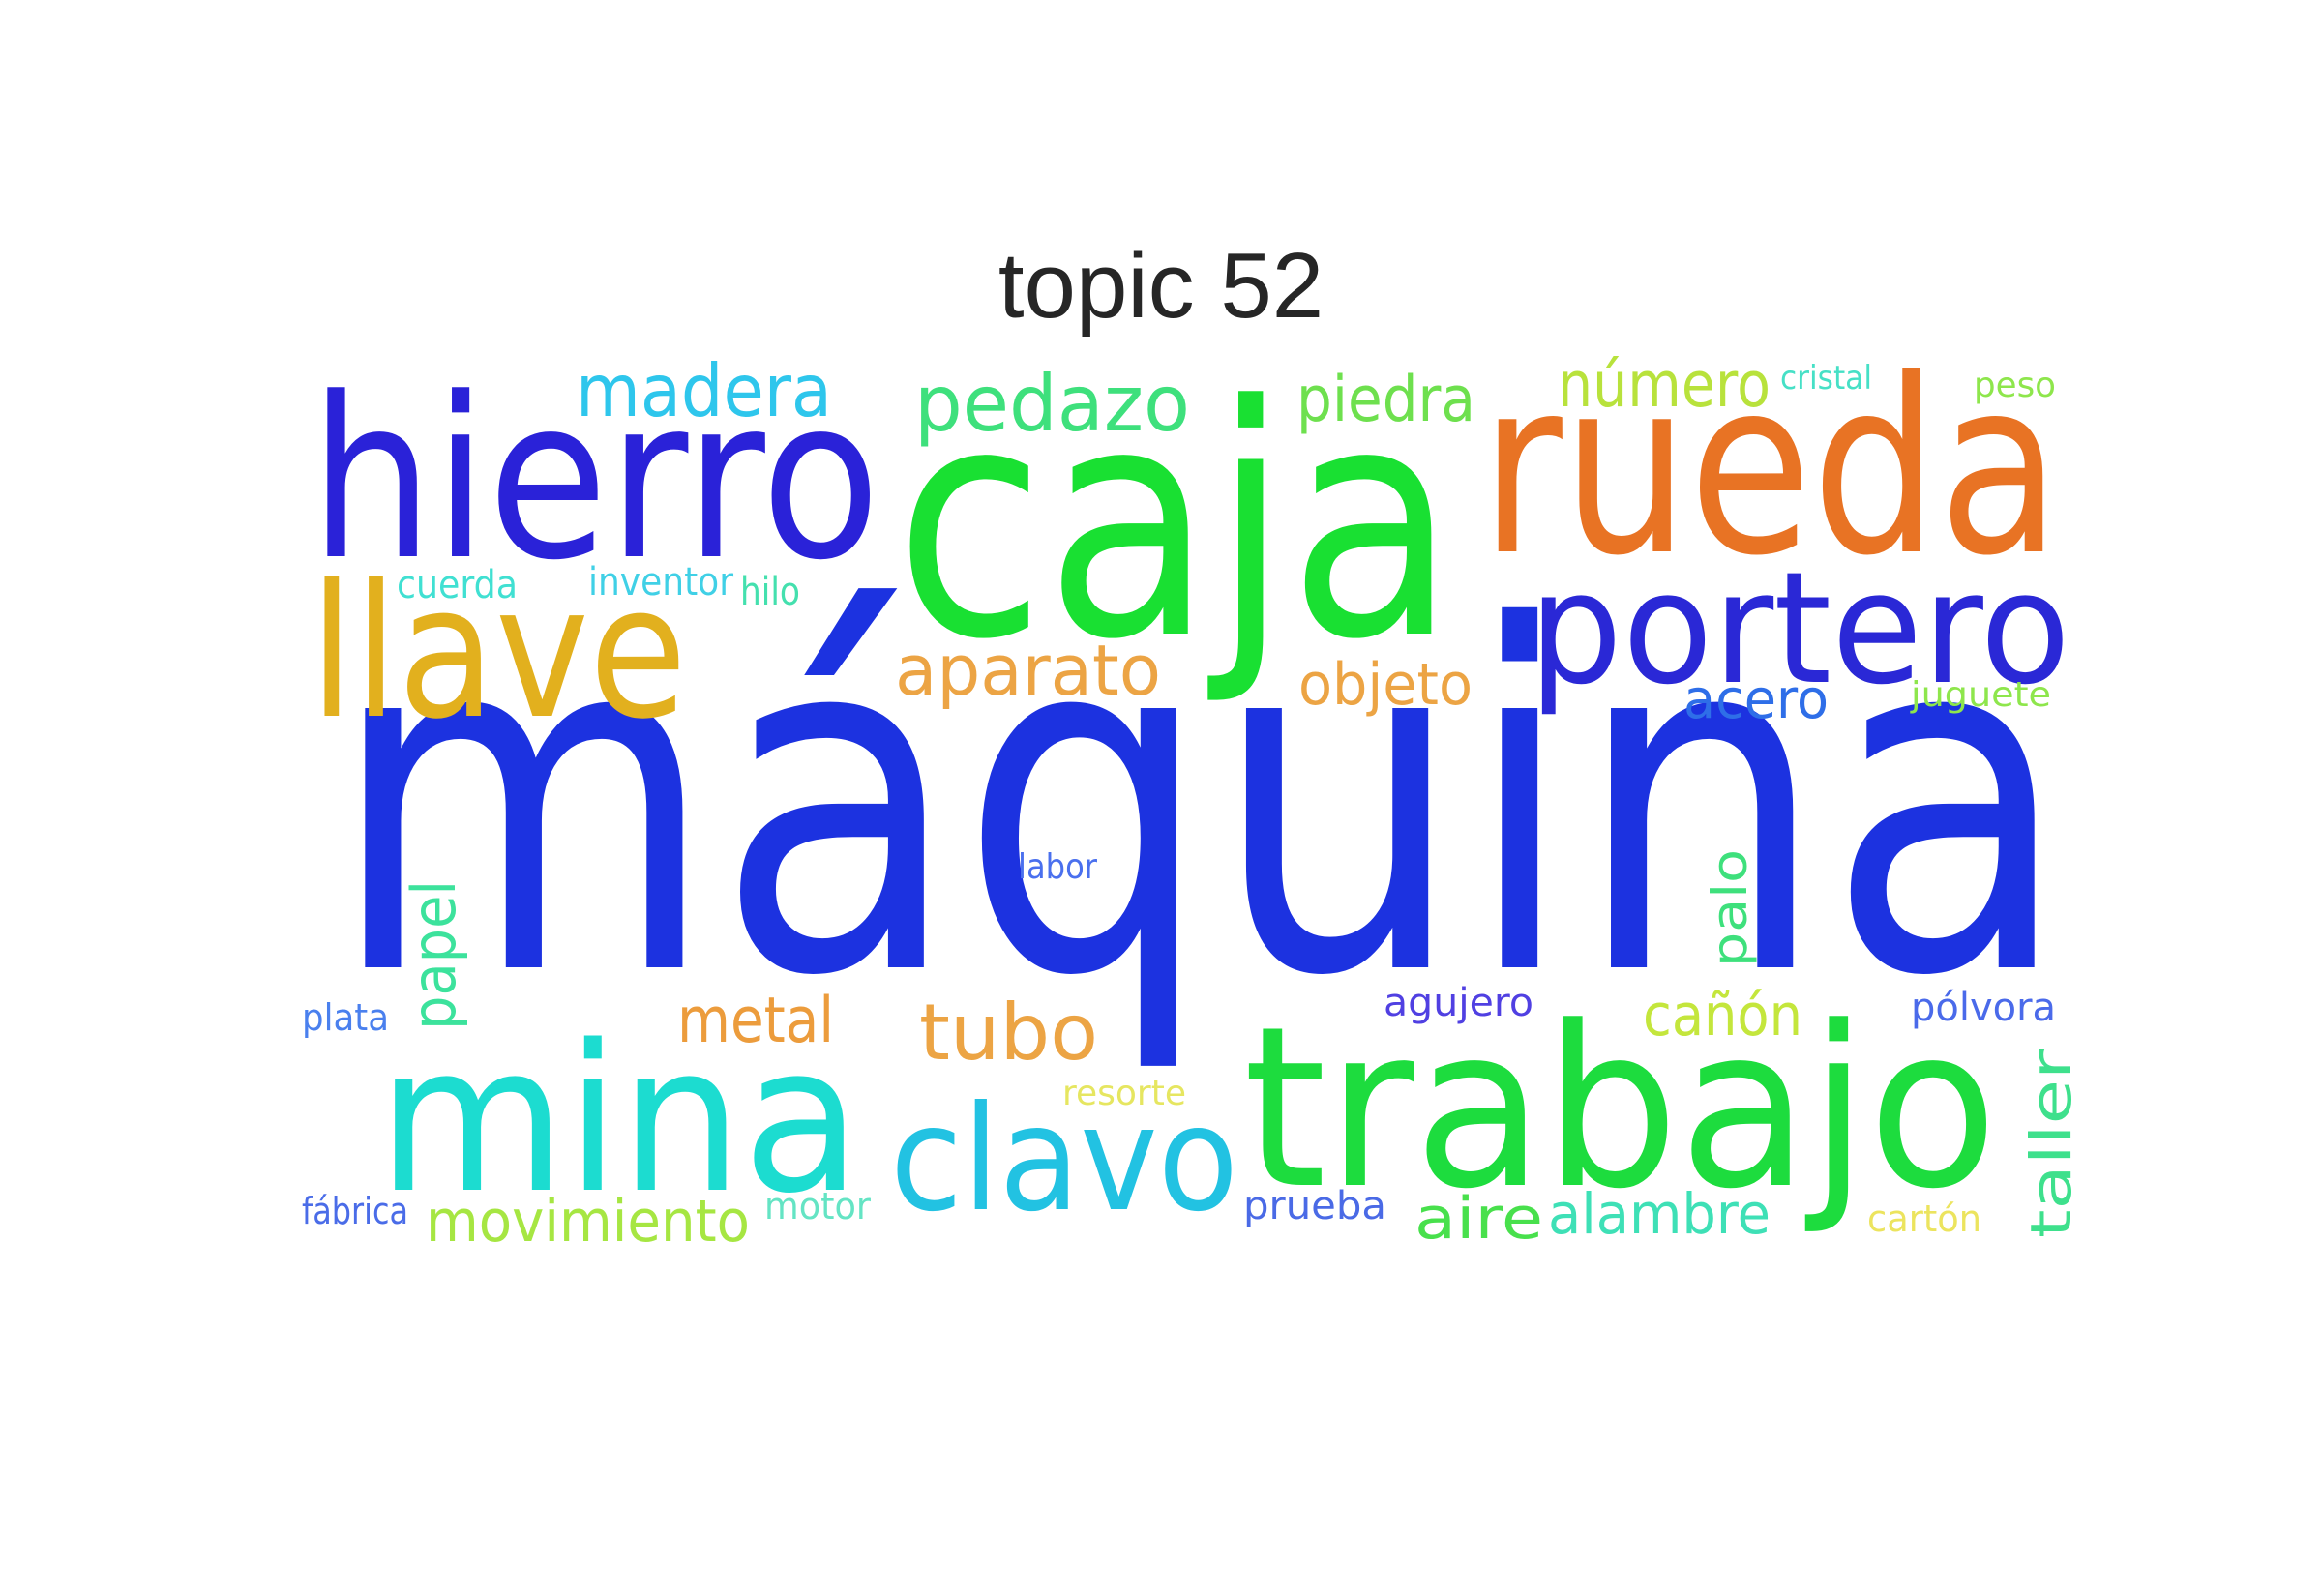  Describe the element at coordinates (355, 1211) in the screenshot. I see `word-37: fábrica` at that location.